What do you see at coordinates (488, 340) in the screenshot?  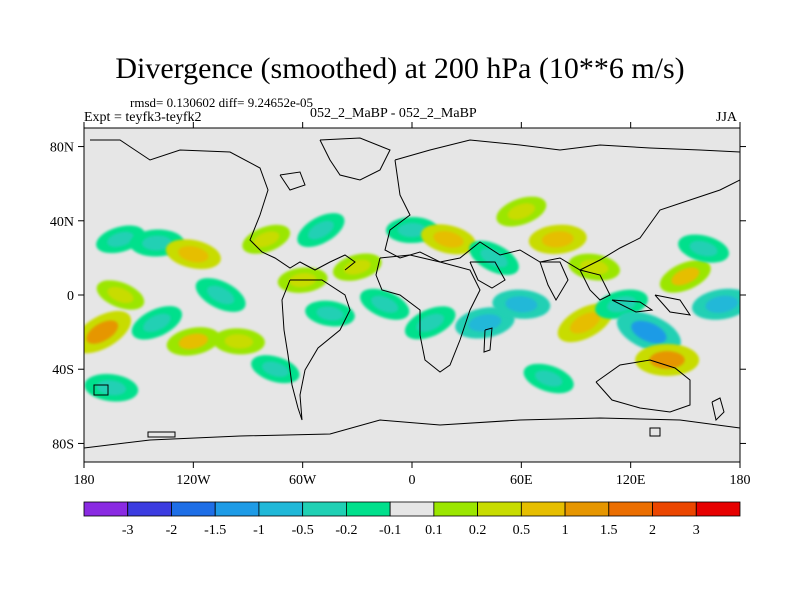 I see `coastline-madagascar` at bounding box center [488, 340].